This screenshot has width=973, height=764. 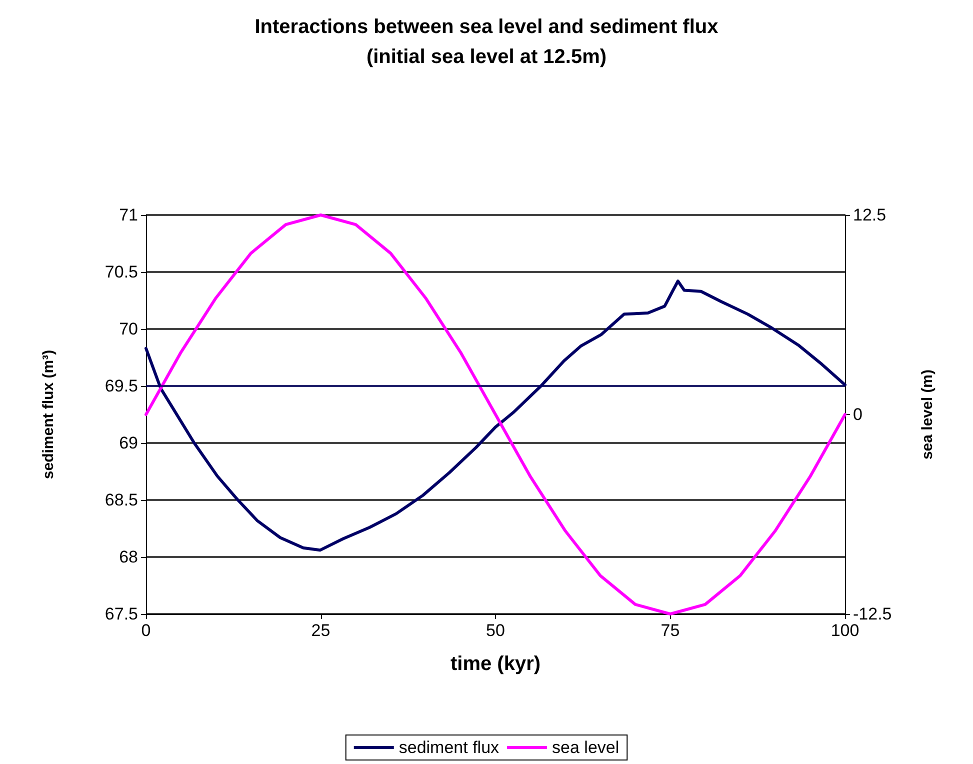 I want to click on y2-axis-title: sea level (m), so click(x=927, y=414).